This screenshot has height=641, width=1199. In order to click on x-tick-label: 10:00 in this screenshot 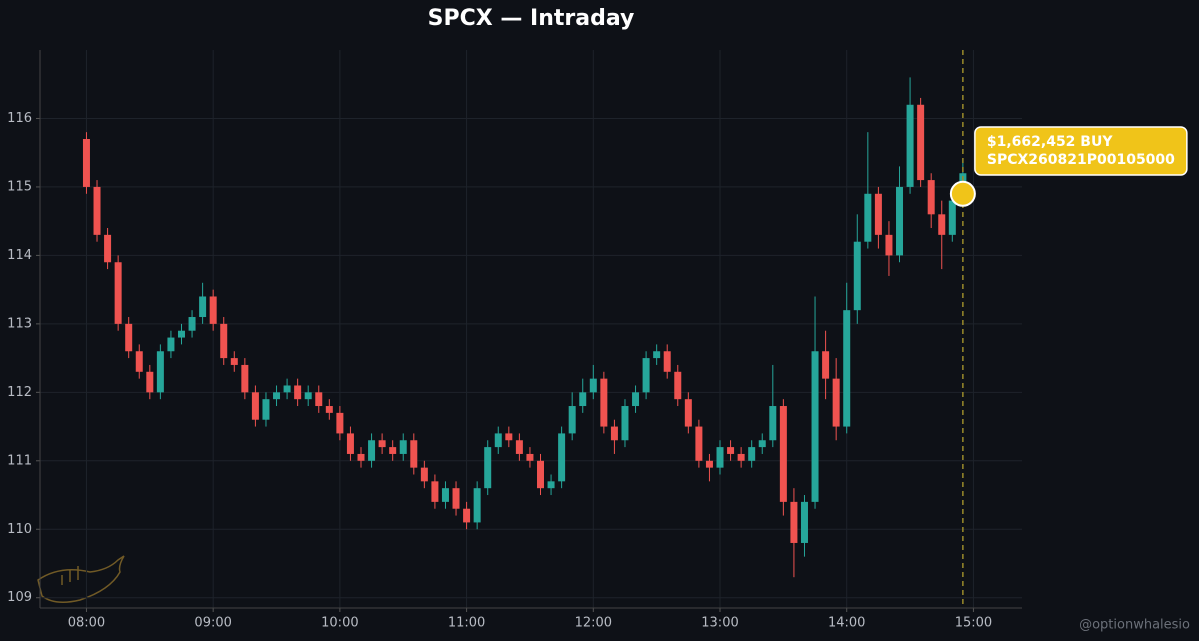, I will do `click(339, 623)`.